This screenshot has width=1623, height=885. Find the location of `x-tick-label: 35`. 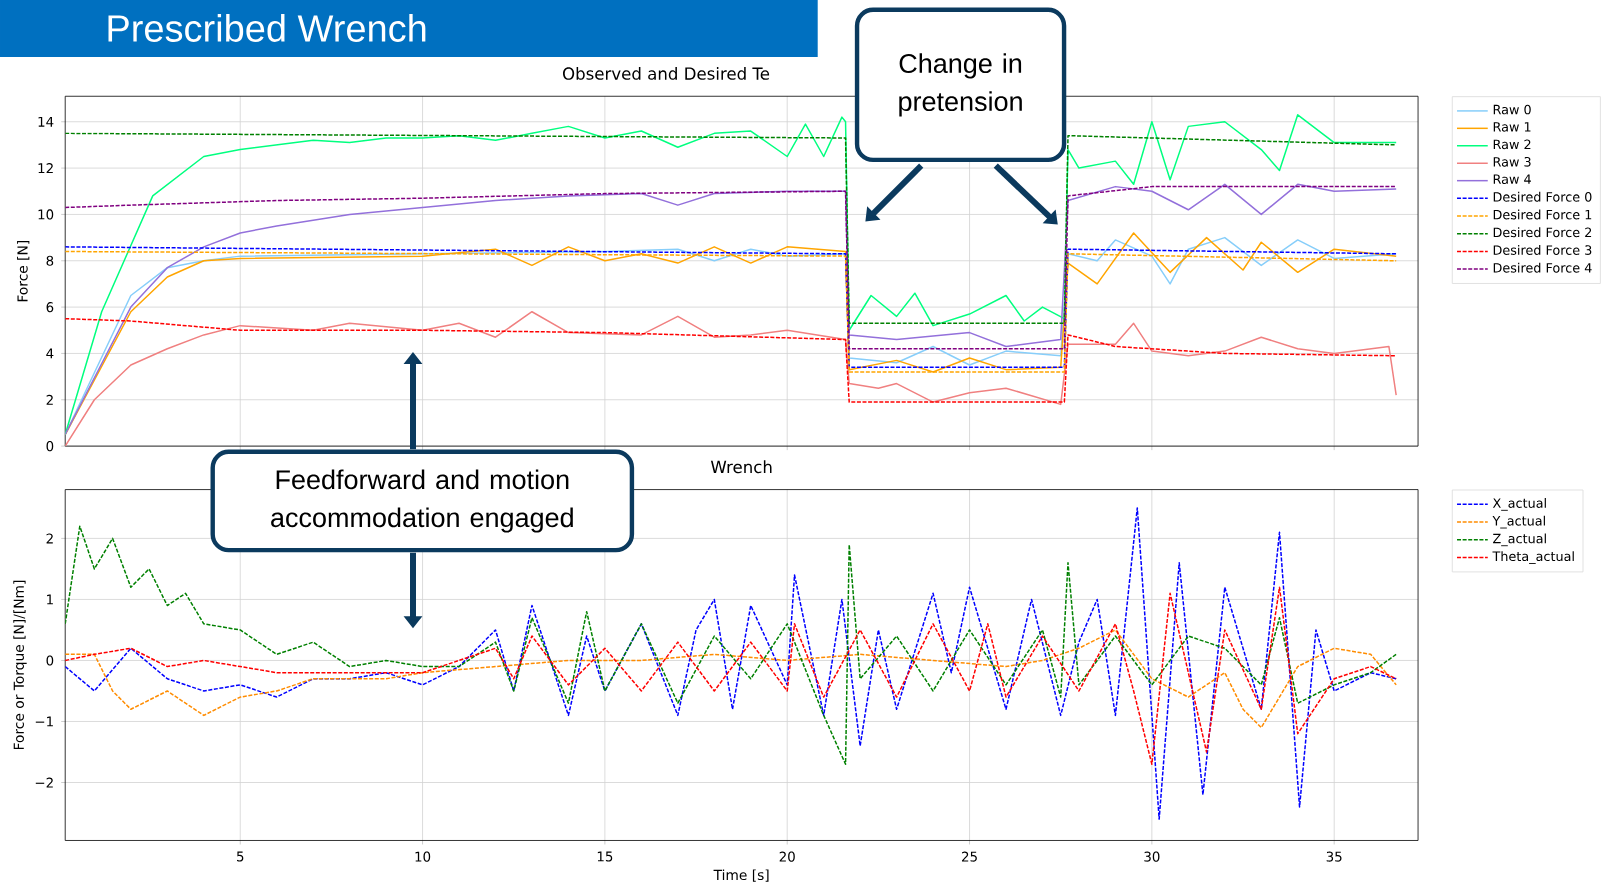

x-tick-label: 35 is located at coordinates (1334, 856).